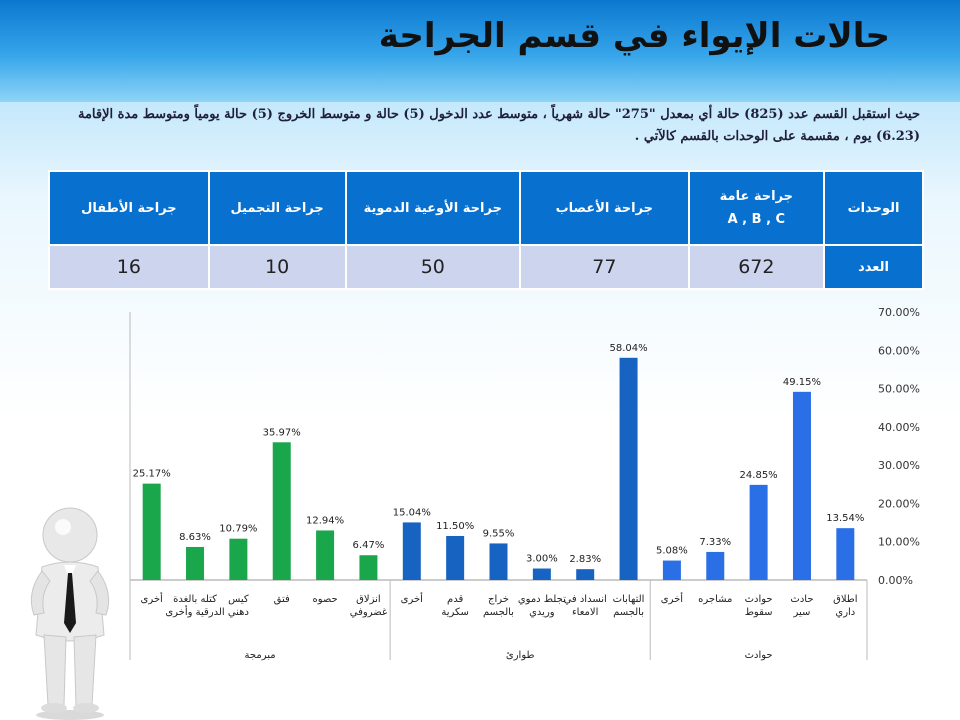 This screenshot has height=720, width=960. Describe the element at coordinates (899, 465) in the screenshot. I see `y-tick-label: 30.00%` at that location.